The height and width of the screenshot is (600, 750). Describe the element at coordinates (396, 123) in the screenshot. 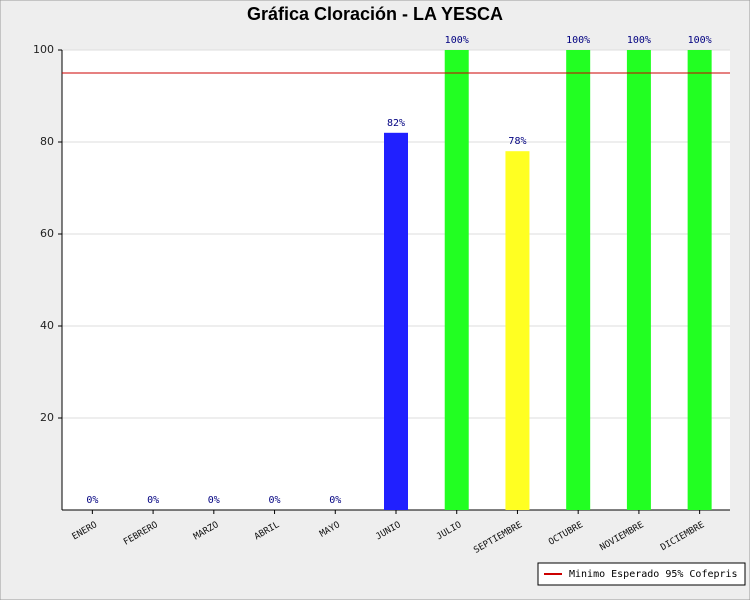

I see `value-label: 82%` at that location.